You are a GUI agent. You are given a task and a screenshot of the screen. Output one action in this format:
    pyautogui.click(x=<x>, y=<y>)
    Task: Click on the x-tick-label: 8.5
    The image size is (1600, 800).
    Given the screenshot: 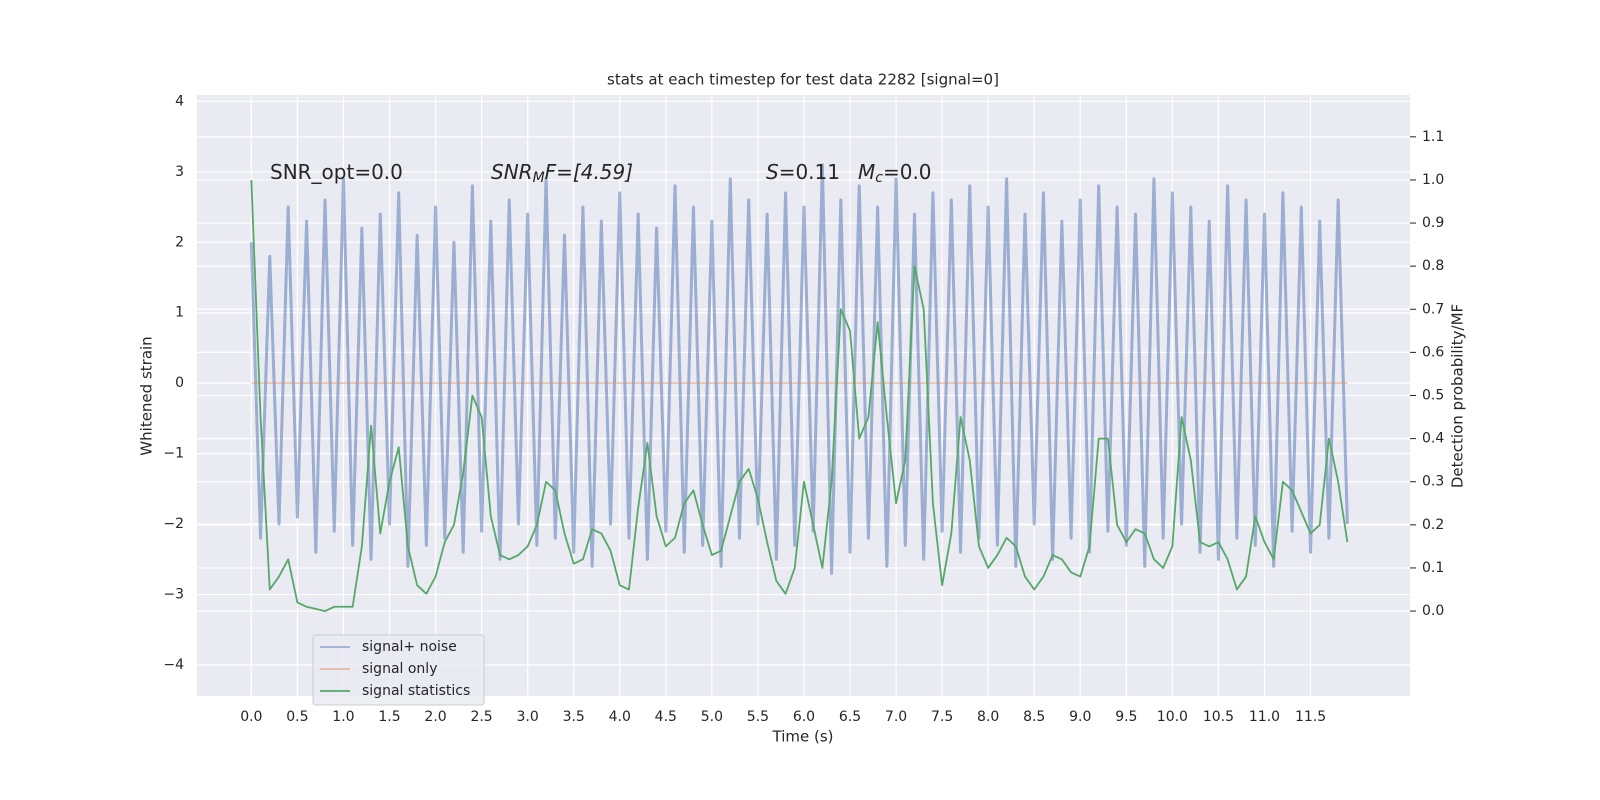 What is the action you would take?
    pyautogui.click(x=1034, y=717)
    